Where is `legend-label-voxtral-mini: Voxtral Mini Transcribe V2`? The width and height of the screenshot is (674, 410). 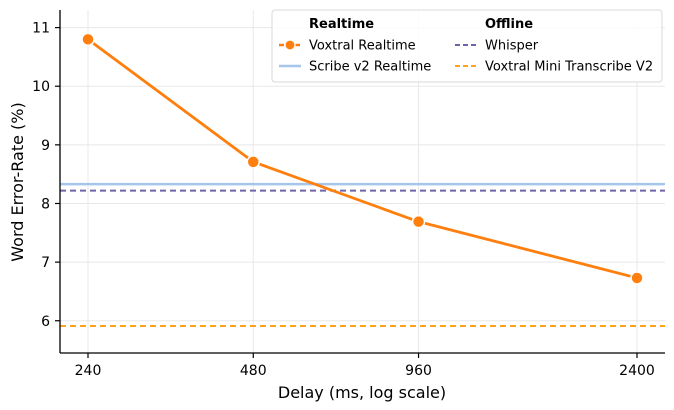 legend-label-voxtral-mini: Voxtral Mini Transcribe V2 is located at coordinates (569, 67).